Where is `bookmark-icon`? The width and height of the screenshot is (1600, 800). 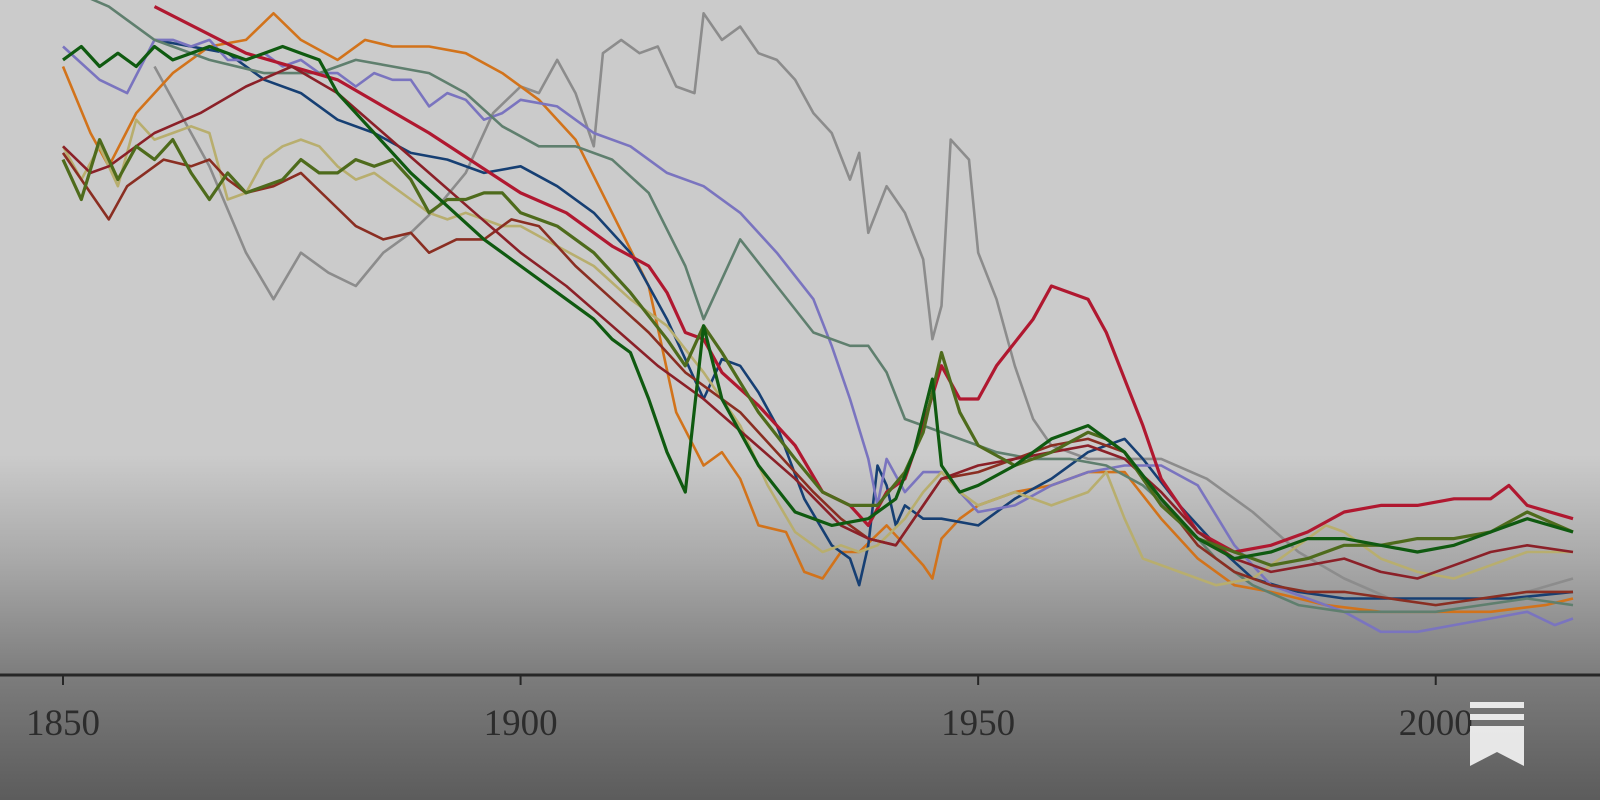
bookmark-icon is located at coordinates (1497, 735).